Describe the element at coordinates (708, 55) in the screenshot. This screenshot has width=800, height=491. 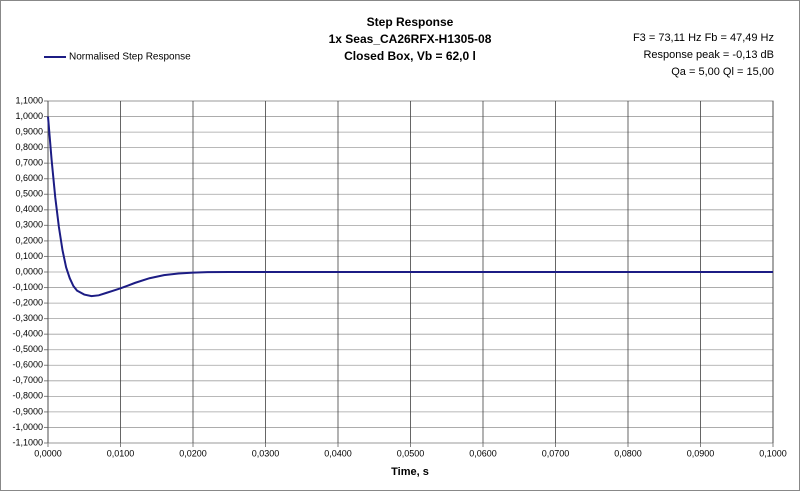
I see `annotation: Response peak = -0,13 dB` at that location.